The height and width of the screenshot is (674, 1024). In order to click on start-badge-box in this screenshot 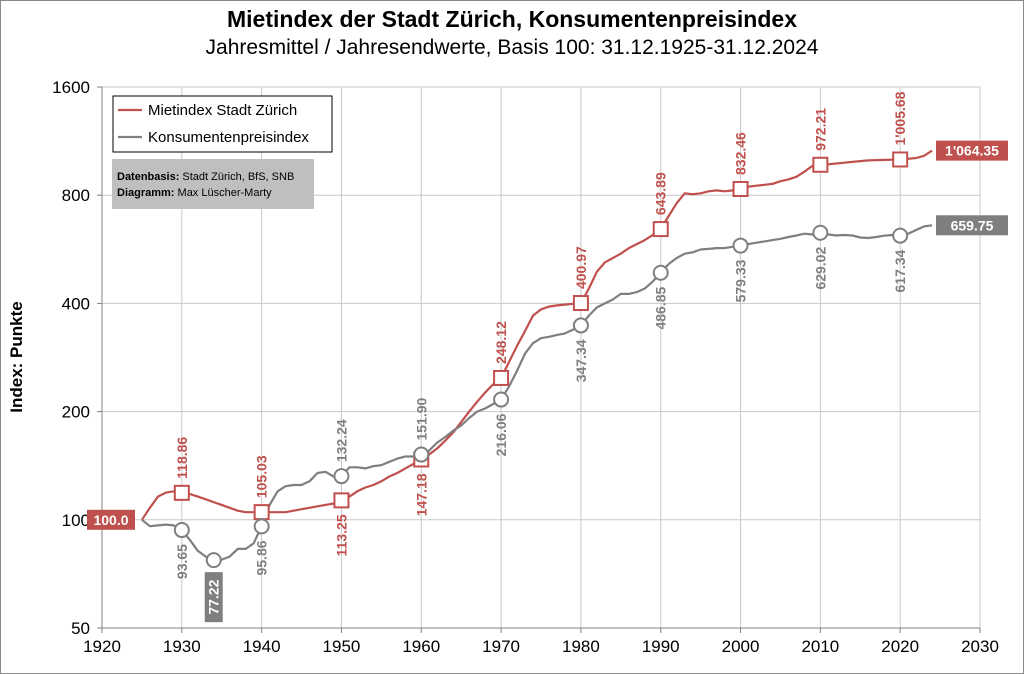, I will do `click(111, 519)`.